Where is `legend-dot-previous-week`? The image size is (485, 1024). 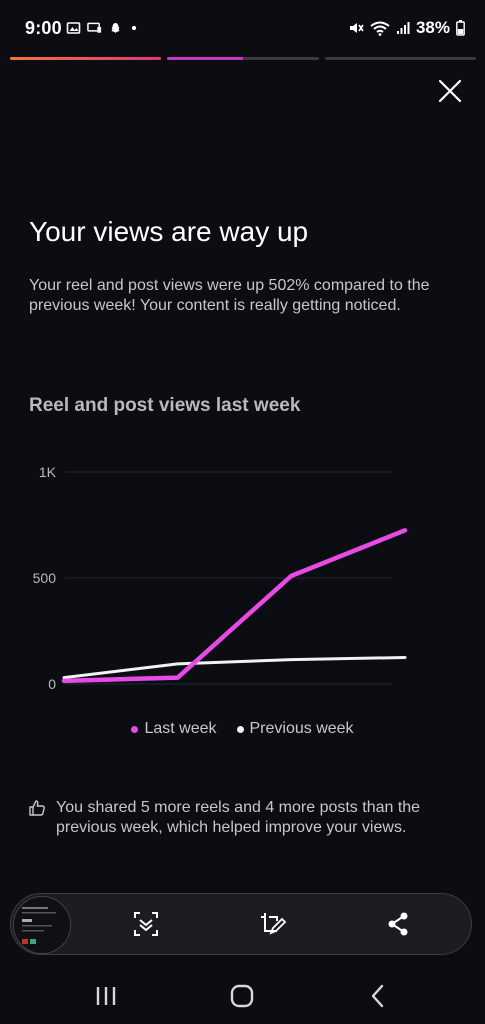
legend-dot-previous-week is located at coordinates (240, 729).